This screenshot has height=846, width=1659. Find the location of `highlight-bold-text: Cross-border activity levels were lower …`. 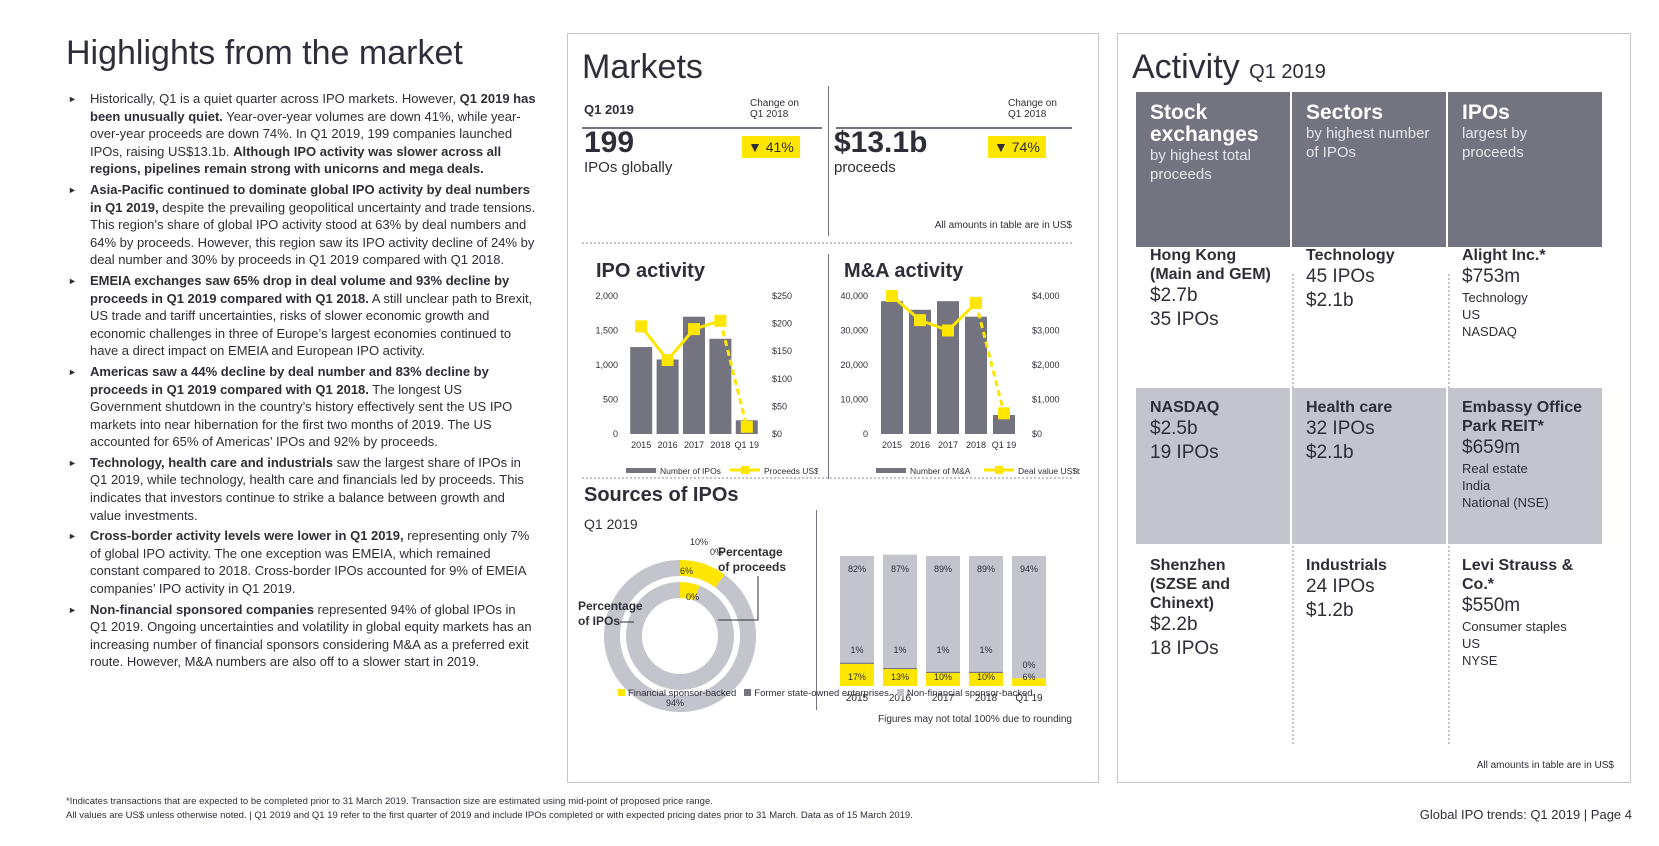

highlight-bold-text: Cross-border activity levels were lower … is located at coordinates (247, 536).